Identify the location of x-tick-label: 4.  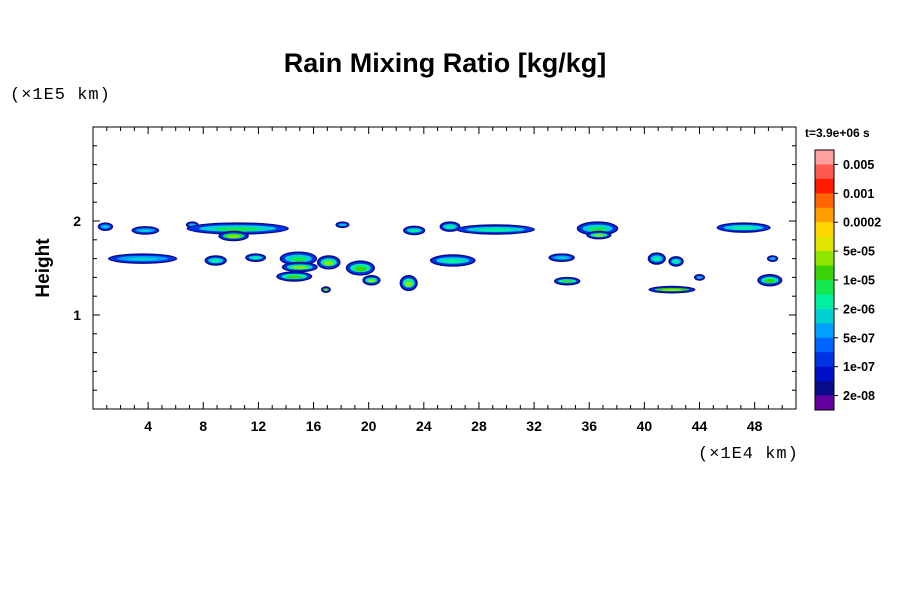
(148, 426).